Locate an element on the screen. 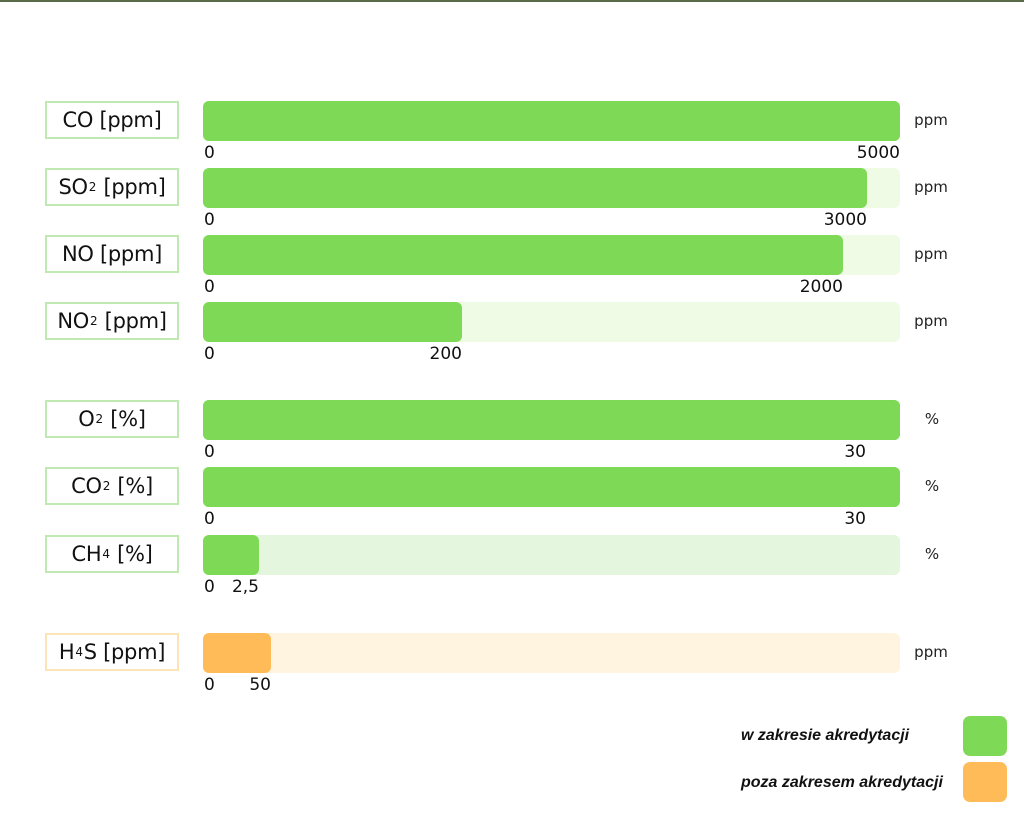 The image size is (1024, 817). gas-name: H is located at coordinates (66, 652).